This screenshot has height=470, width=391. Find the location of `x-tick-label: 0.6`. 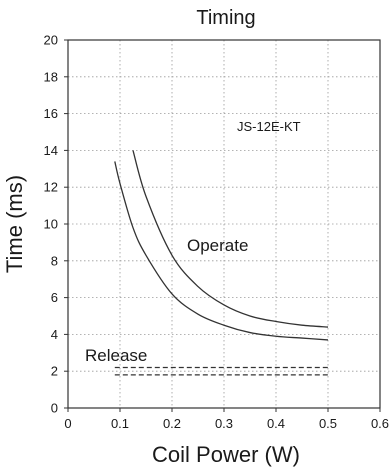

x-tick-label: 0.6 is located at coordinates (380, 423).